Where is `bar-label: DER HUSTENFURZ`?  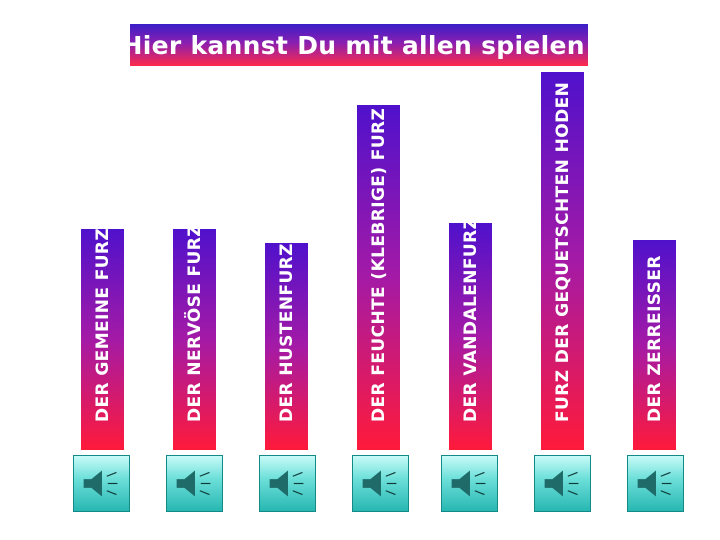
bar-label: DER HUSTENFURZ is located at coordinates (286, 332).